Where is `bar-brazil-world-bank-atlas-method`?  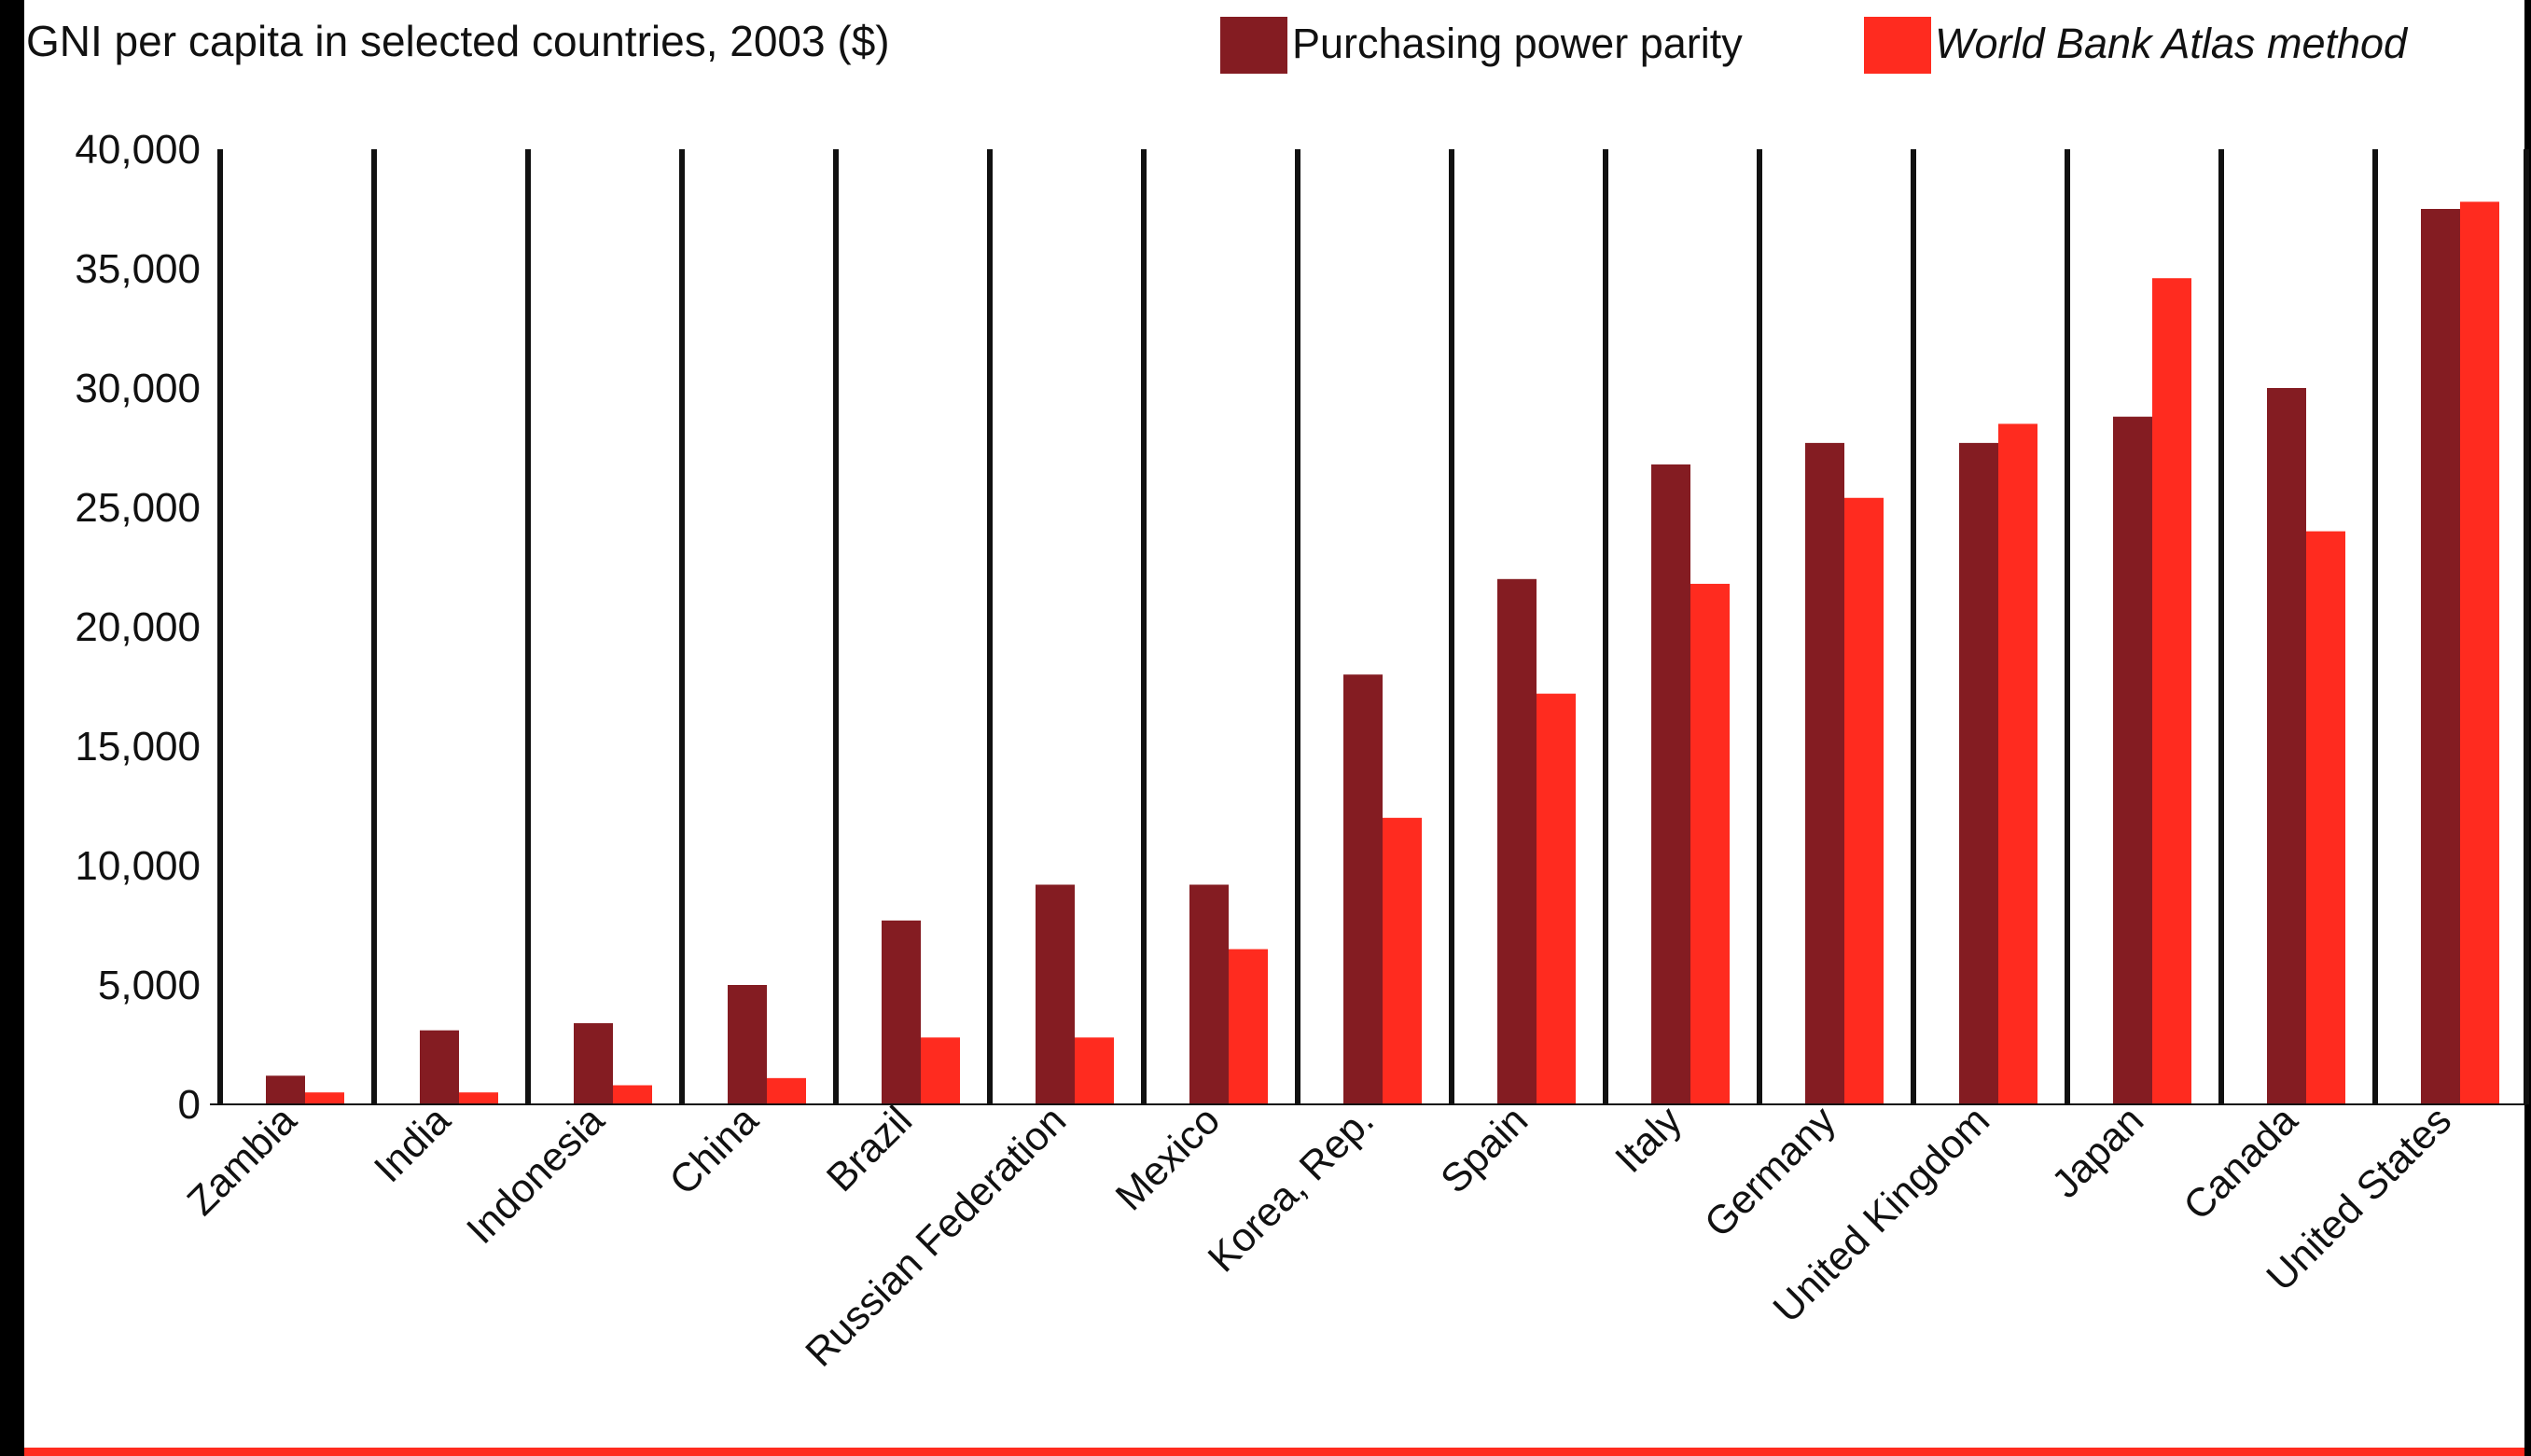
bar-brazil-world-bank-atlas-method is located at coordinates (940, 1070).